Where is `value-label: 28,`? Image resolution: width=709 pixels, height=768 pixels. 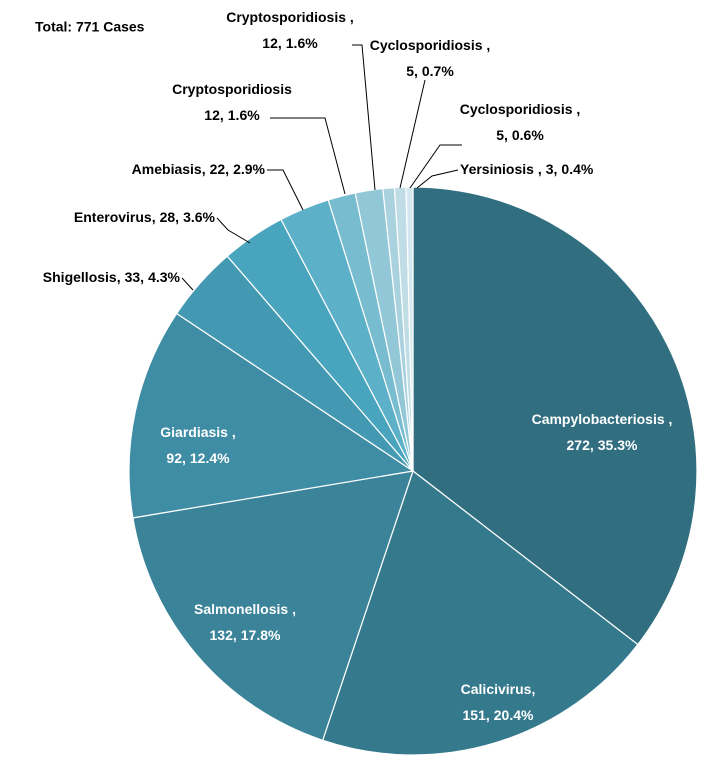
value-label: 28, is located at coordinates (169, 217).